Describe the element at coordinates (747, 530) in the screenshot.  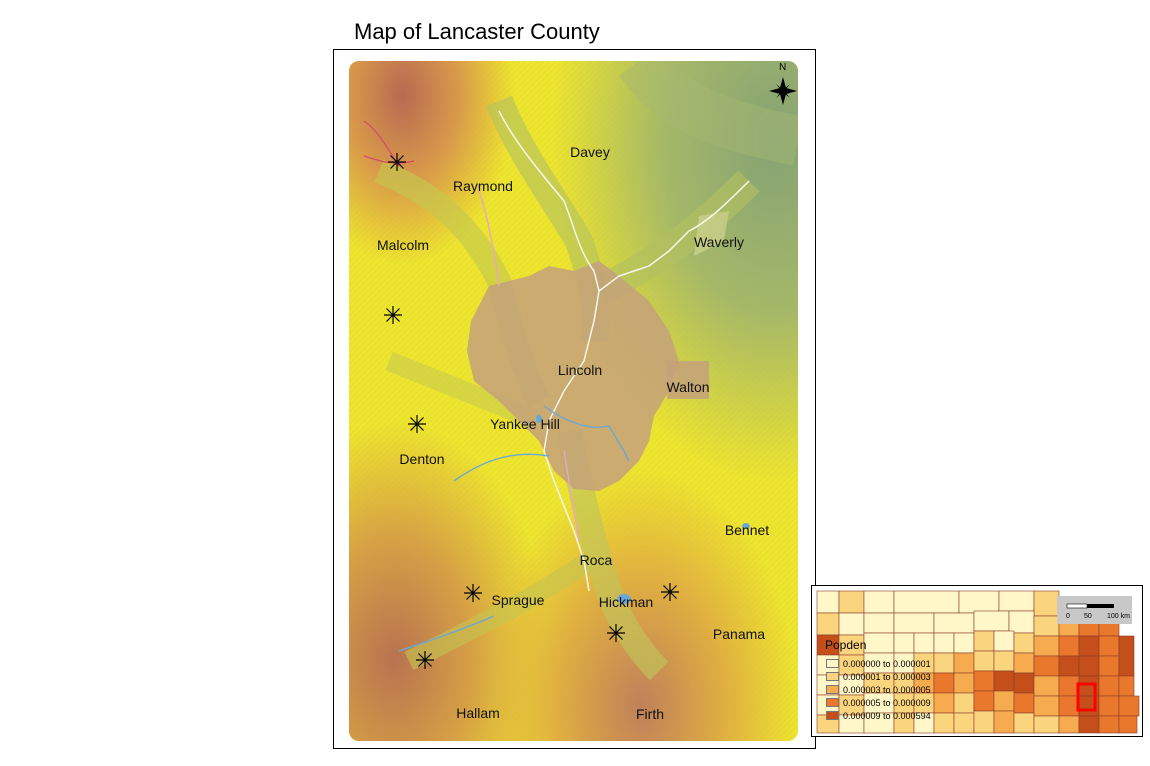
I see `town-label-bennet: Bennet` at that location.